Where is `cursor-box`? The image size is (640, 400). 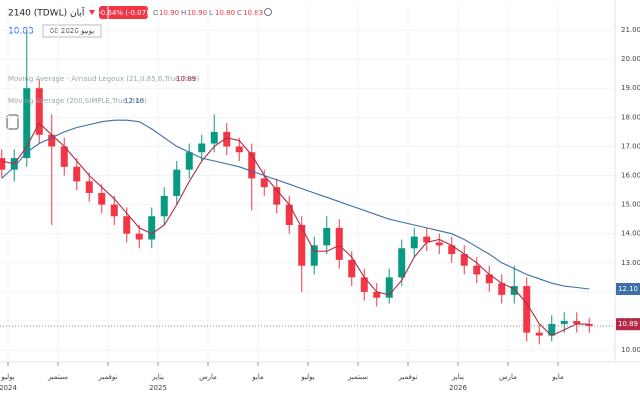
cursor-box is located at coordinates (12, 122).